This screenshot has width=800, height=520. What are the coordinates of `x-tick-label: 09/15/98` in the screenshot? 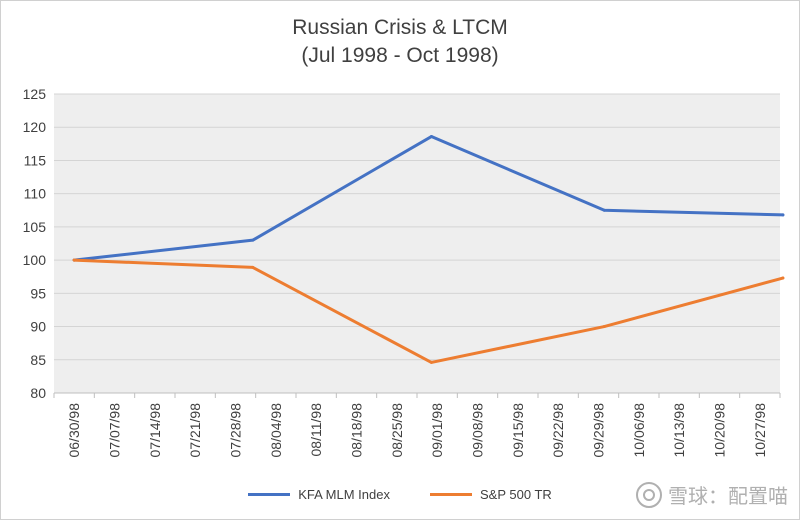 It's located at (518, 430).